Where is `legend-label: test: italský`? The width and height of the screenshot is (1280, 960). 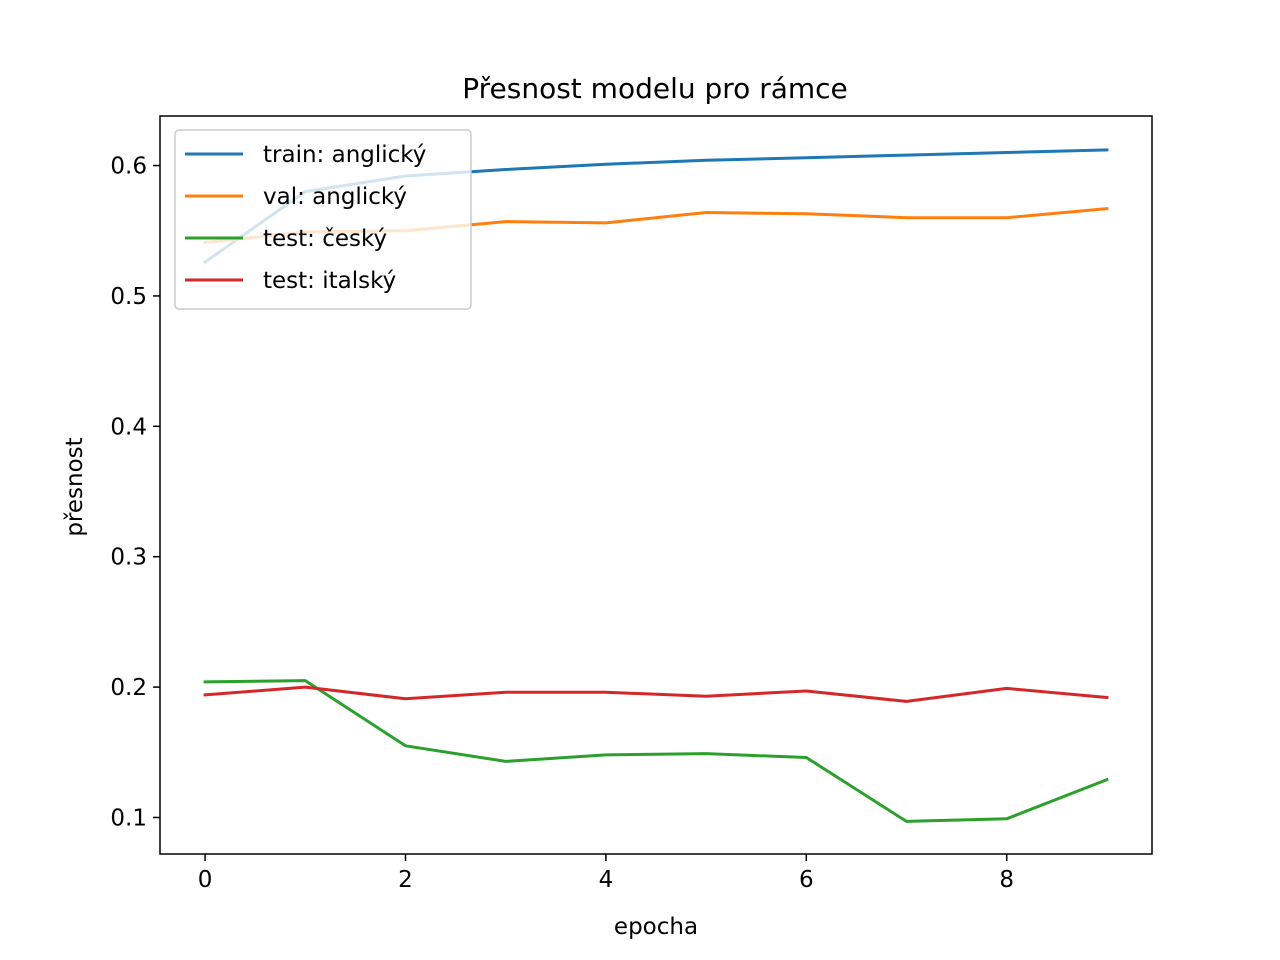
legend-label: test: italský is located at coordinates (329, 281).